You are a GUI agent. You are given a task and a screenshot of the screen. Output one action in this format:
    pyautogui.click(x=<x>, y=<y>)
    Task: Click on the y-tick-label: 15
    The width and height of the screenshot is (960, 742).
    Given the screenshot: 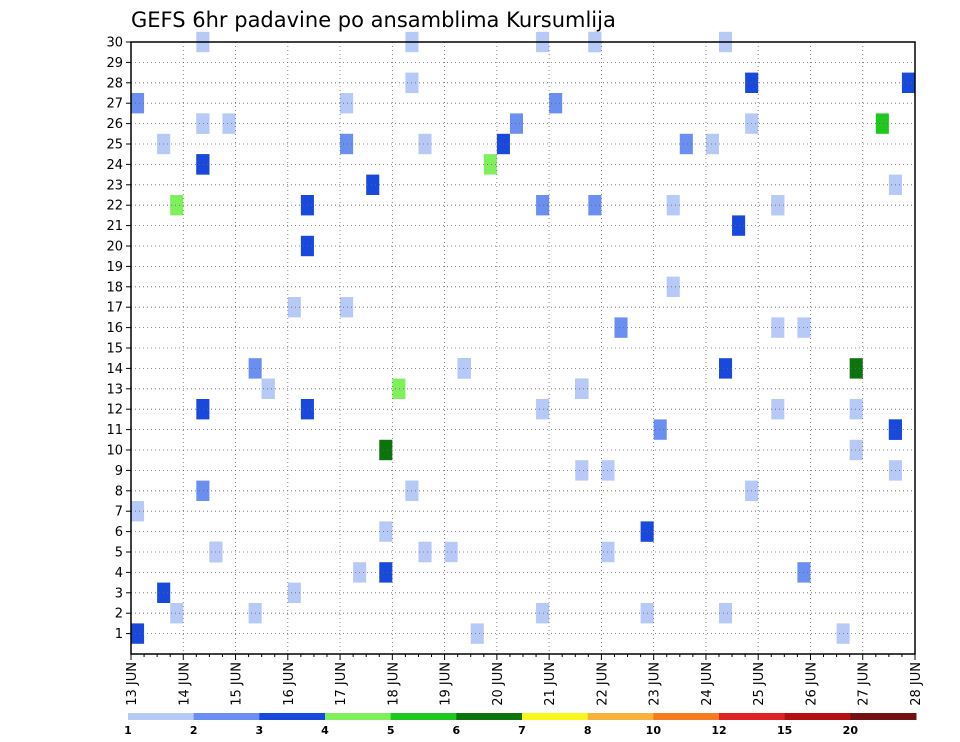 What is the action you would take?
    pyautogui.click(x=114, y=349)
    